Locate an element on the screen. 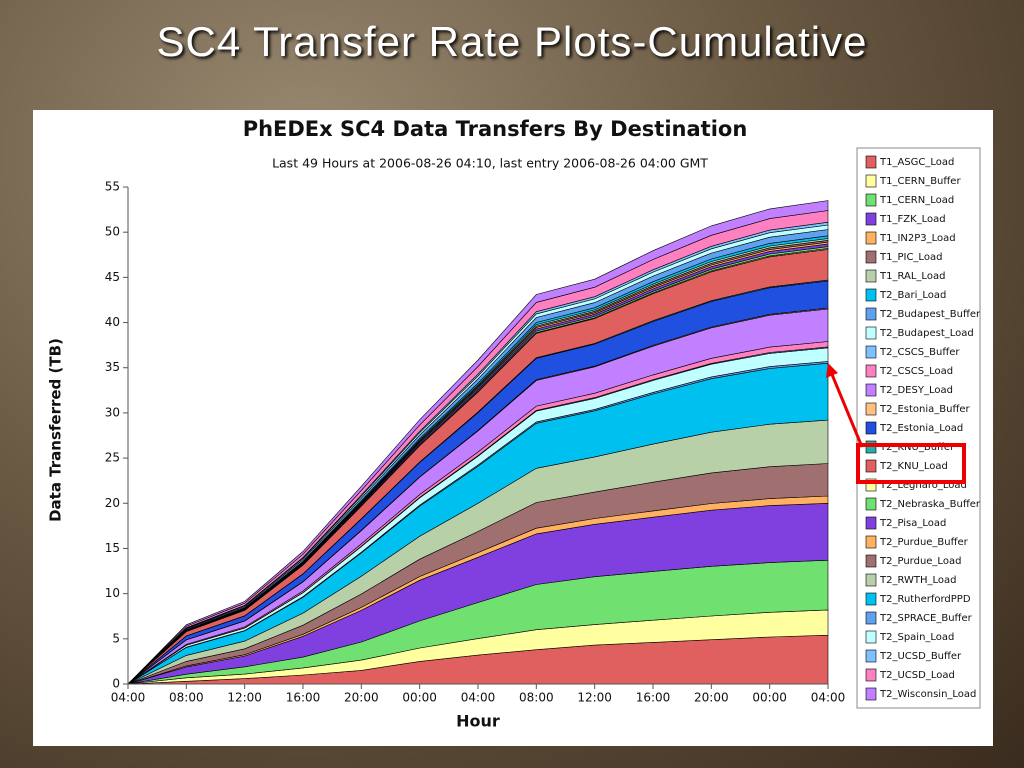 This screenshot has height=768, width=1024. legend-label: T2_DESY_Load is located at coordinates (916, 390).